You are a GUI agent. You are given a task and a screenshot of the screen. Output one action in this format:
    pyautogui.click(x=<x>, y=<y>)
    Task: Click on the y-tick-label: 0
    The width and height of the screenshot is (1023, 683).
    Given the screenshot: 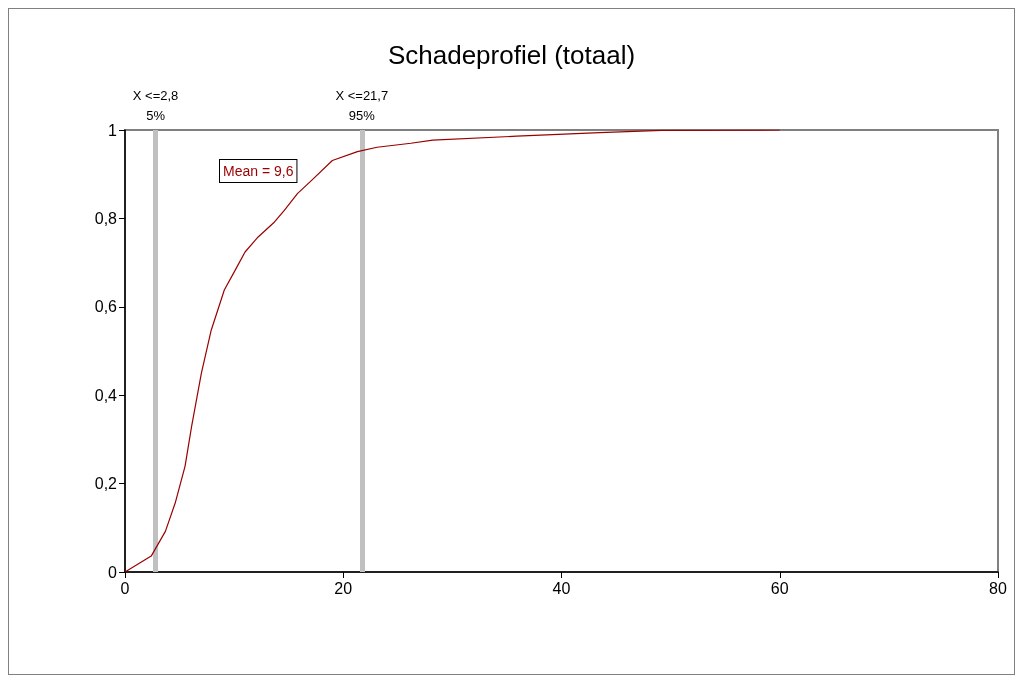 What is the action you would take?
    pyautogui.click(x=113, y=572)
    